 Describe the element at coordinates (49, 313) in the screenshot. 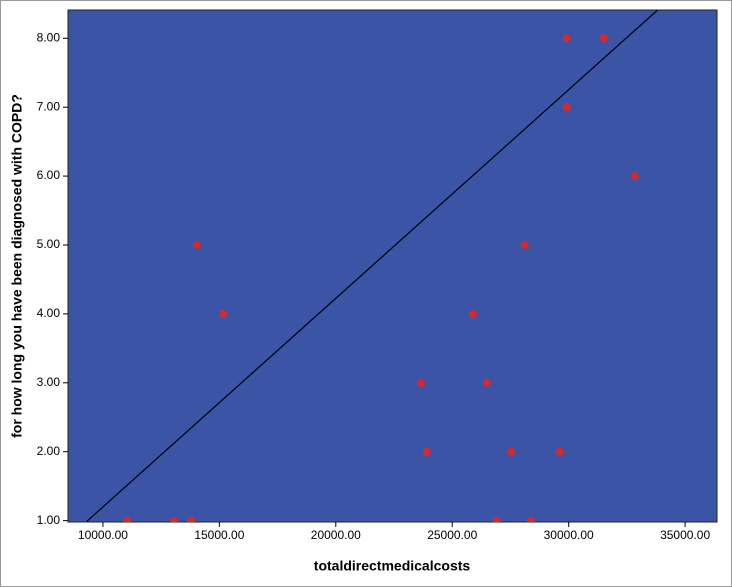

I see `y-tick-label: 4.00` at that location.